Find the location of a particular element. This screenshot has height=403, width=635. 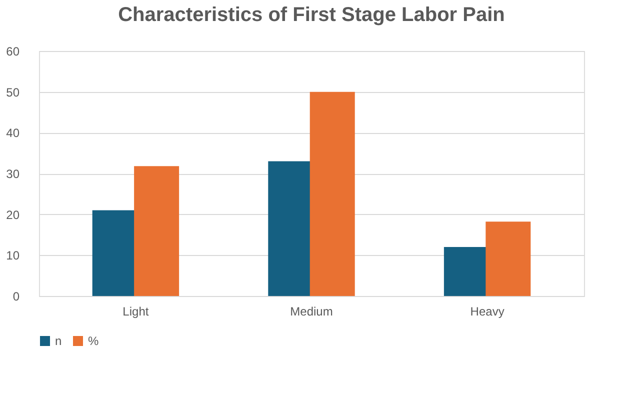

x-tick-label: Light is located at coordinates (136, 311).